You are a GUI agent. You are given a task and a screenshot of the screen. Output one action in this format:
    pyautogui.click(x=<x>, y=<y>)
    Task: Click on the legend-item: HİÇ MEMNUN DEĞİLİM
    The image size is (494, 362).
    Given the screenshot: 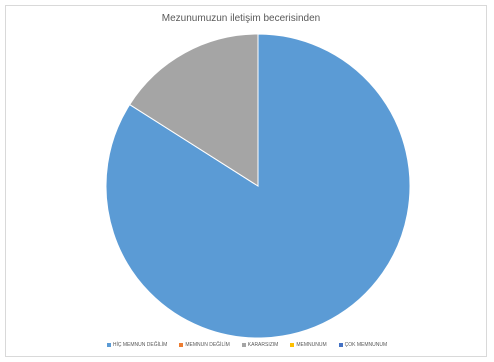 What is the action you would take?
    pyautogui.click(x=137, y=345)
    